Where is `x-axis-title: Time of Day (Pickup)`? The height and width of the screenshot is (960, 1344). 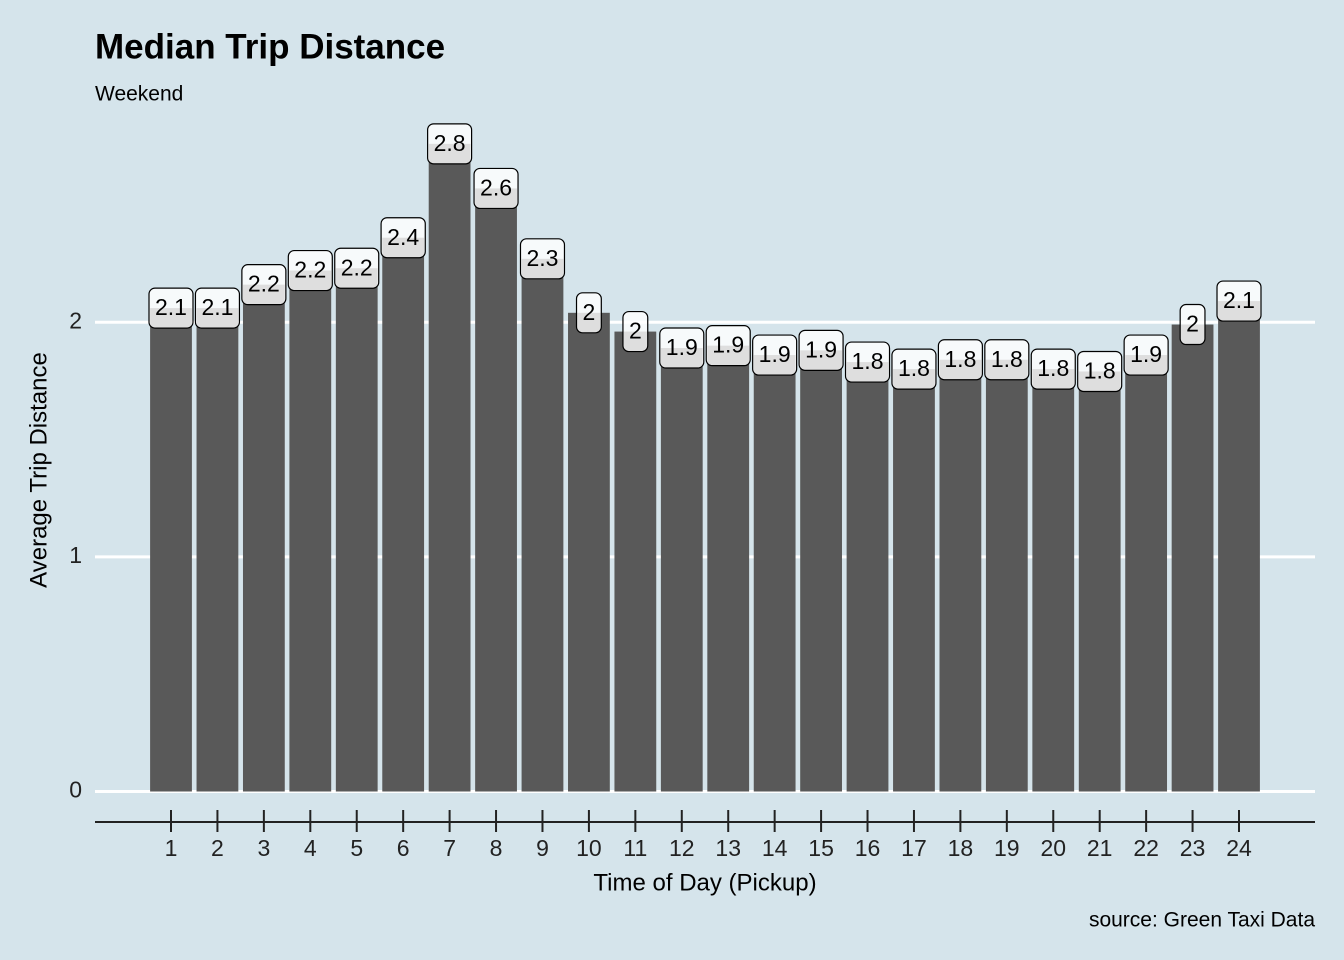
x-axis-title: Time of Day (Pickup) is located at coordinates (704, 882).